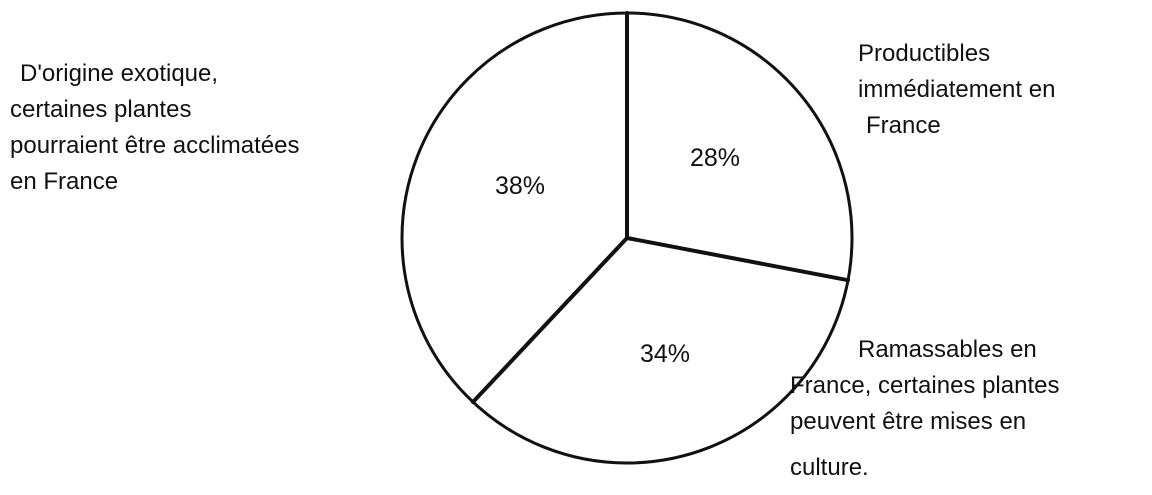 The image size is (1152, 495). Describe the element at coordinates (924, 53) in the screenshot. I see `category-label-line: Productibles` at that location.